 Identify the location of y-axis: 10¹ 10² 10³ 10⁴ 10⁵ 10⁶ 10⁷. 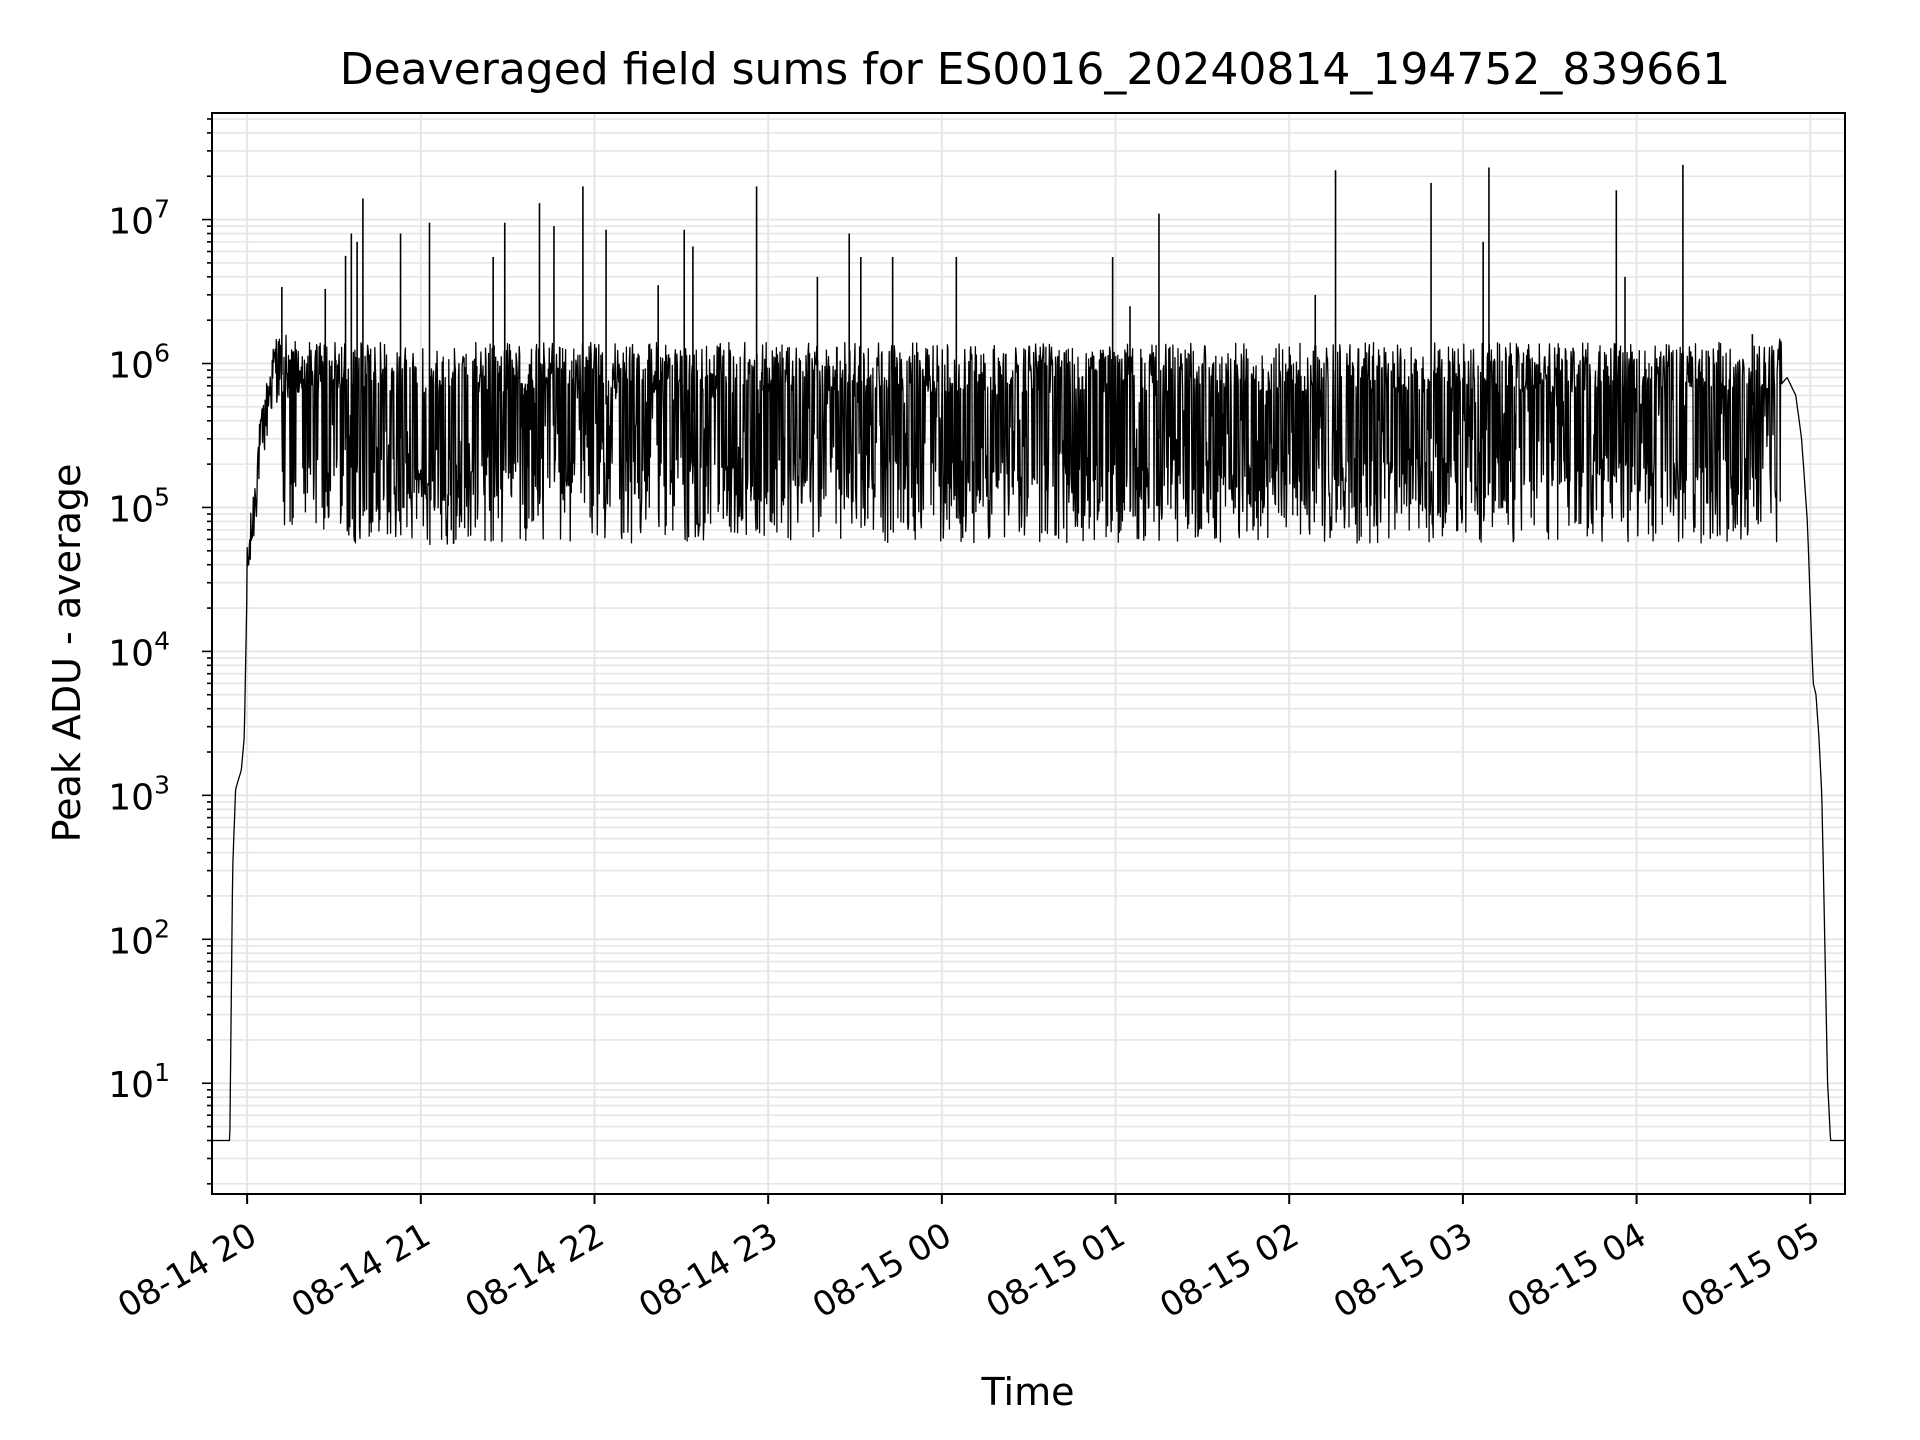
(160, 651).